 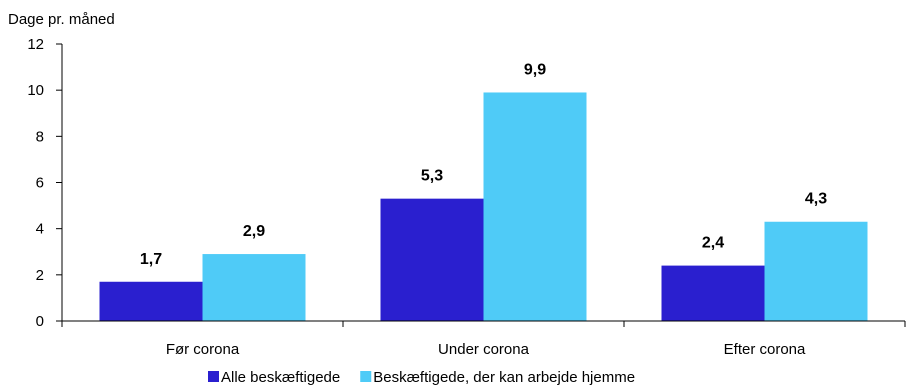 What do you see at coordinates (484, 349) in the screenshot?
I see `x-category-label: Under corona` at bounding box center [484, 349].